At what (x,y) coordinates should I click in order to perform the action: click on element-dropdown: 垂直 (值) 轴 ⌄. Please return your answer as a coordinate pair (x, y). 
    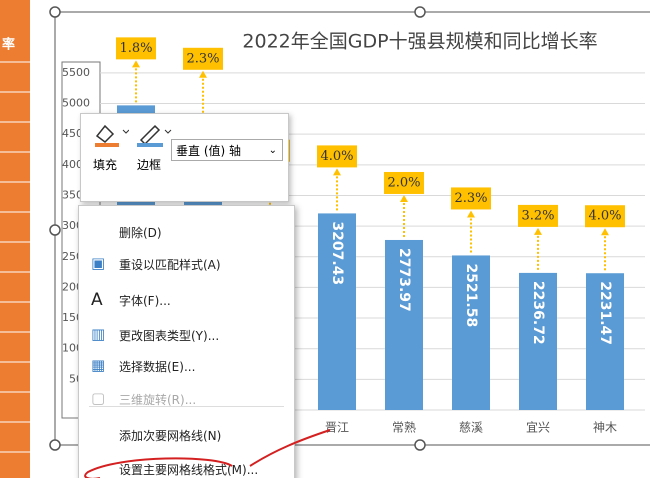
    Looking at the image, I should click on (227, 150).